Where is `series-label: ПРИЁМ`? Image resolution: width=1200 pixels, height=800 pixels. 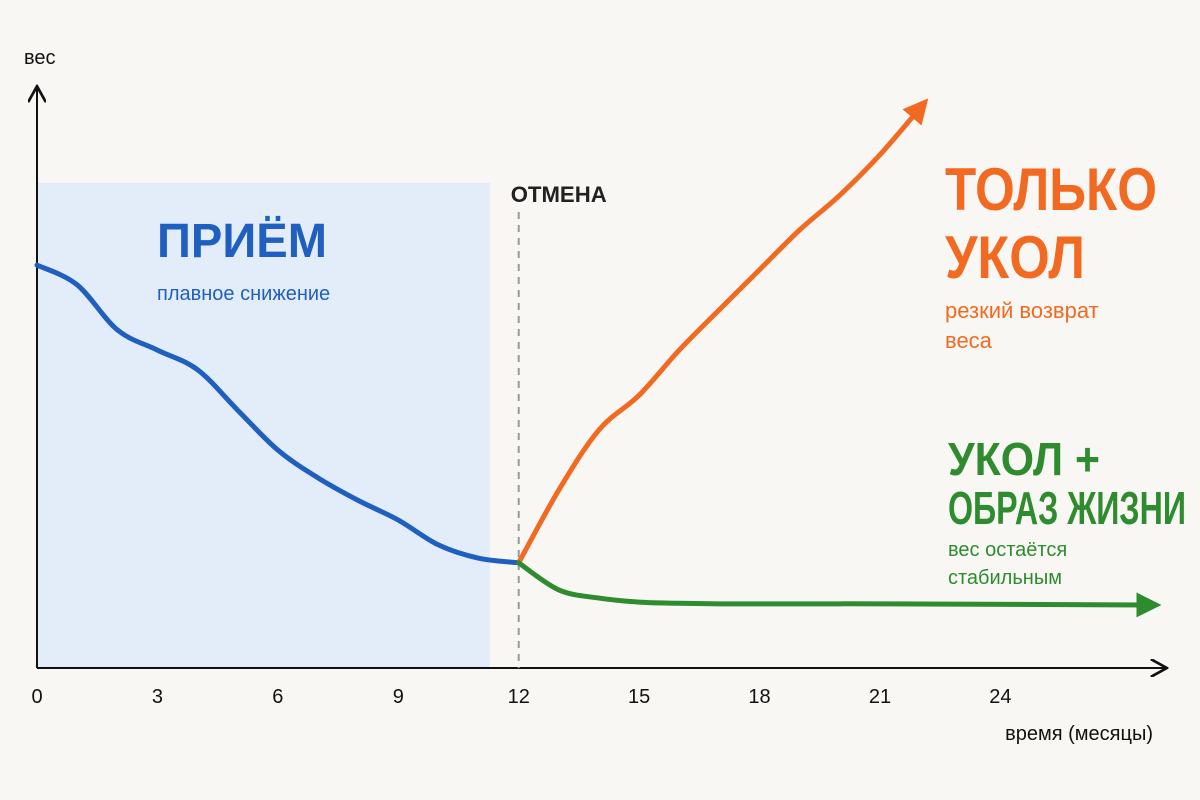
series-label: ПРИЁМ is located at coordinates (242, 241).